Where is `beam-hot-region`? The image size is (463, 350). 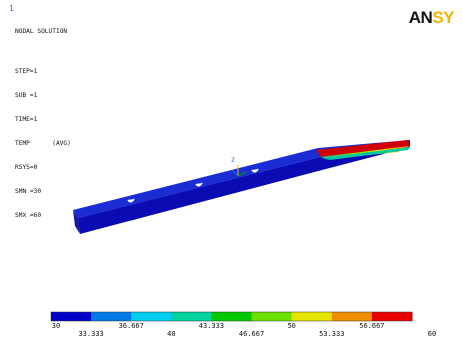
beam-hot-region is located at coordinates (363, 149).